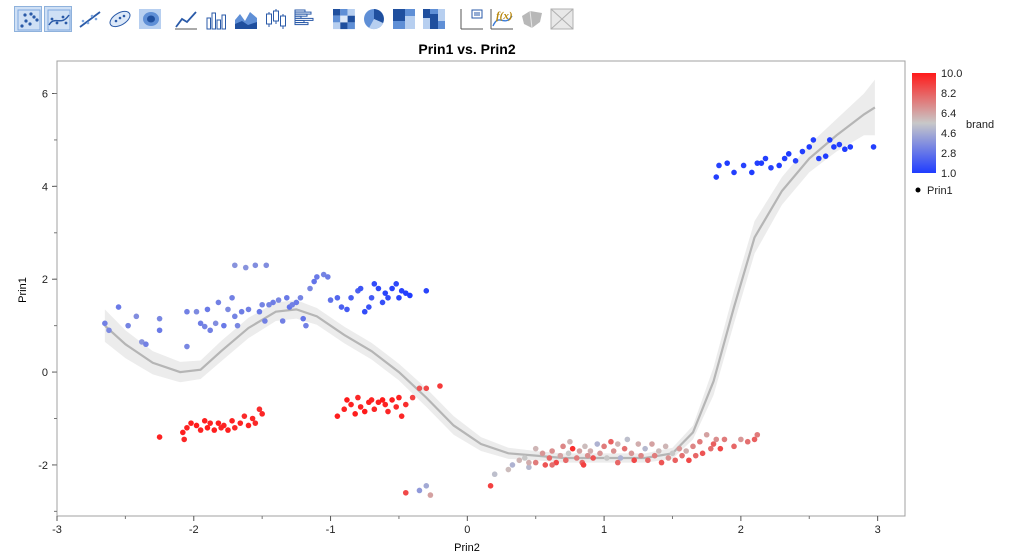 Image resolution: width=1017 pixels, height=558 pixels. I want to click on area-chart-button, so click(246, 19).